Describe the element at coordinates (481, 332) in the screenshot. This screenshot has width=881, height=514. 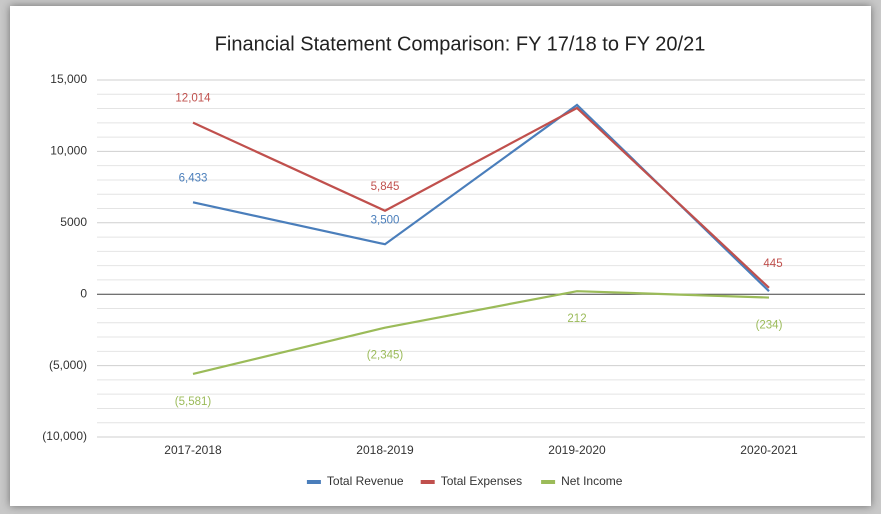
I see `series-line` at that location.